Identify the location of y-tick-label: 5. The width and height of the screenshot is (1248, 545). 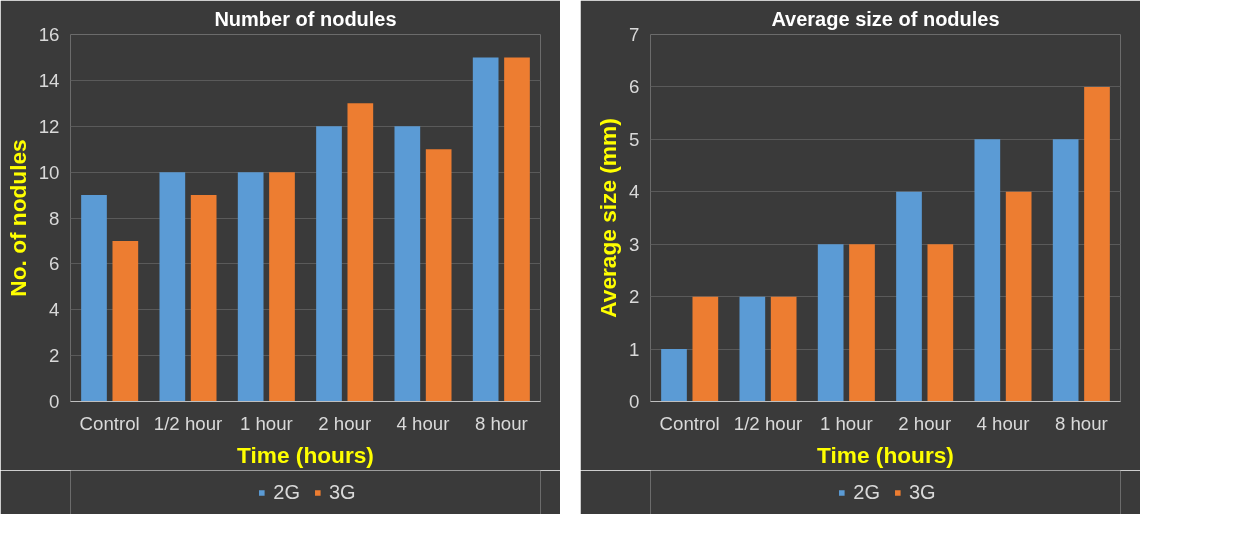
(634, 139).